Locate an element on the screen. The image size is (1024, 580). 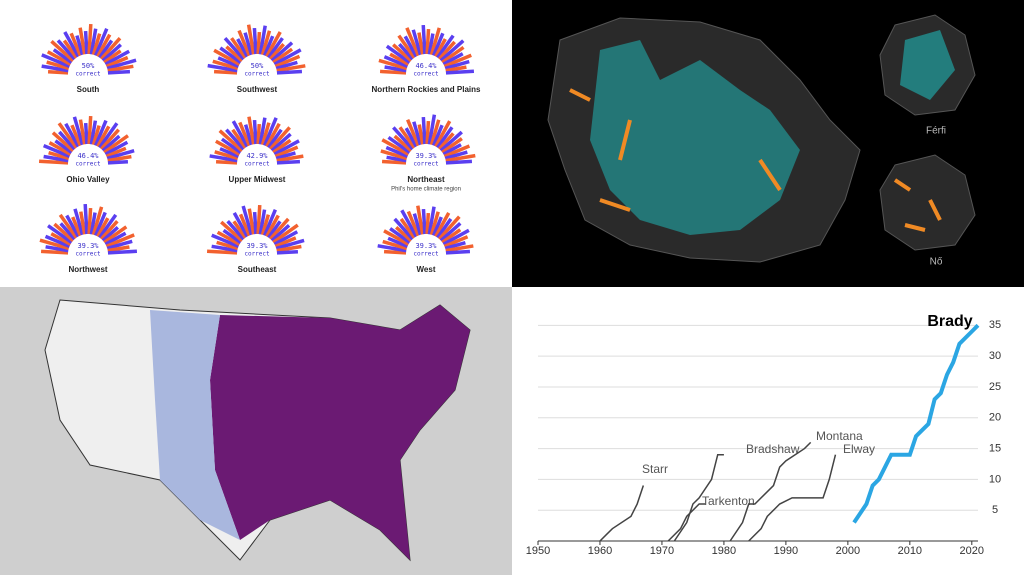
series-label: Bradshaw is located at coordinates (773, 449).